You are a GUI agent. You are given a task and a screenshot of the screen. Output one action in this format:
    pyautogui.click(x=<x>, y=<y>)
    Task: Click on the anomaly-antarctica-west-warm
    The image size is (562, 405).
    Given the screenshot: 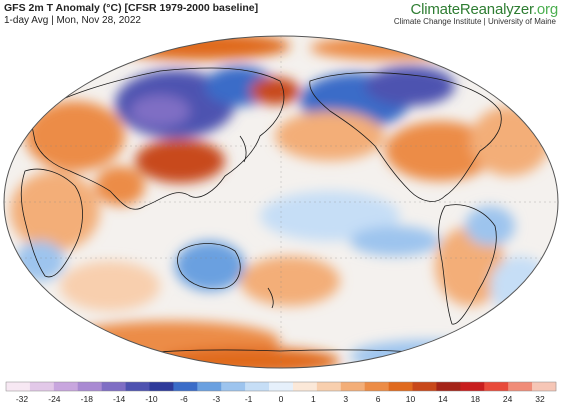 What is the action you would take?
    pyautogui.click(x=250, y=357)
    